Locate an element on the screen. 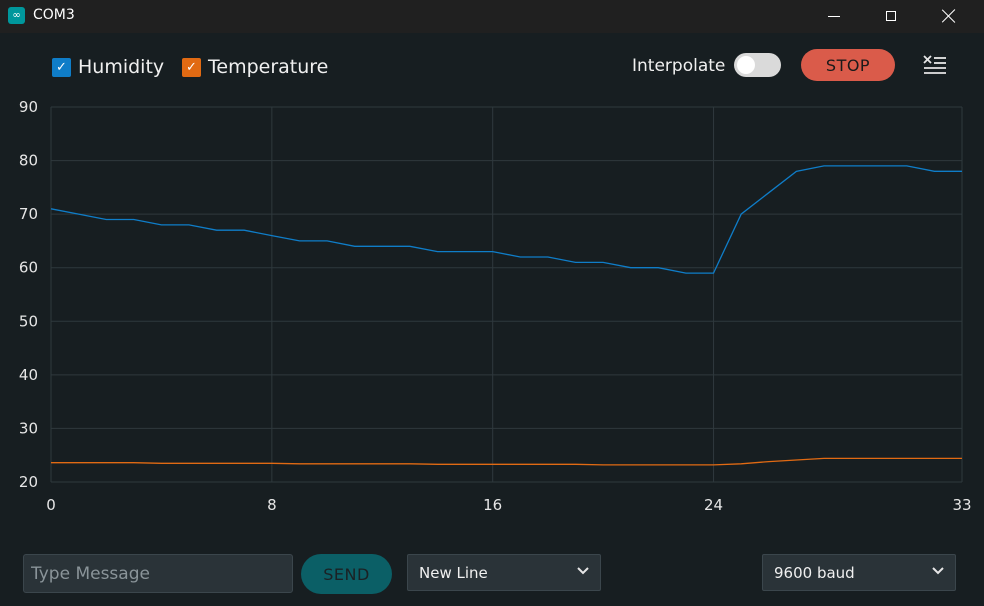 Image resolution: width=984 pixels, height=606 pixels. y-tick-label: 90 is located at coordinates (28, 107).